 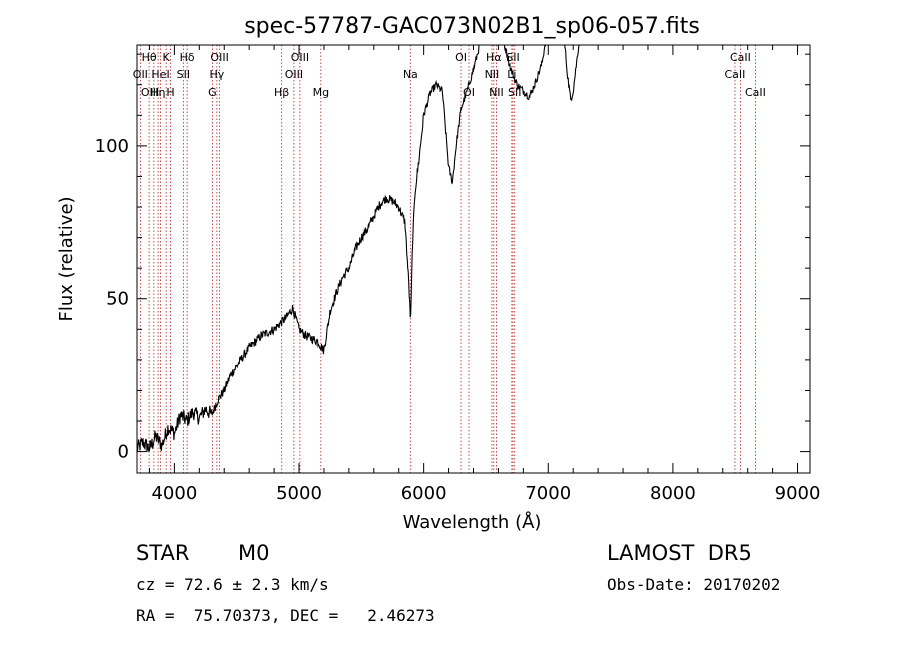 What do you see at coordinates (472, 26) in the screenshot?
I see `chart-title: spec-57787-GAC073N02B1_sp06-057.fits` at bounding box center [472, 26].